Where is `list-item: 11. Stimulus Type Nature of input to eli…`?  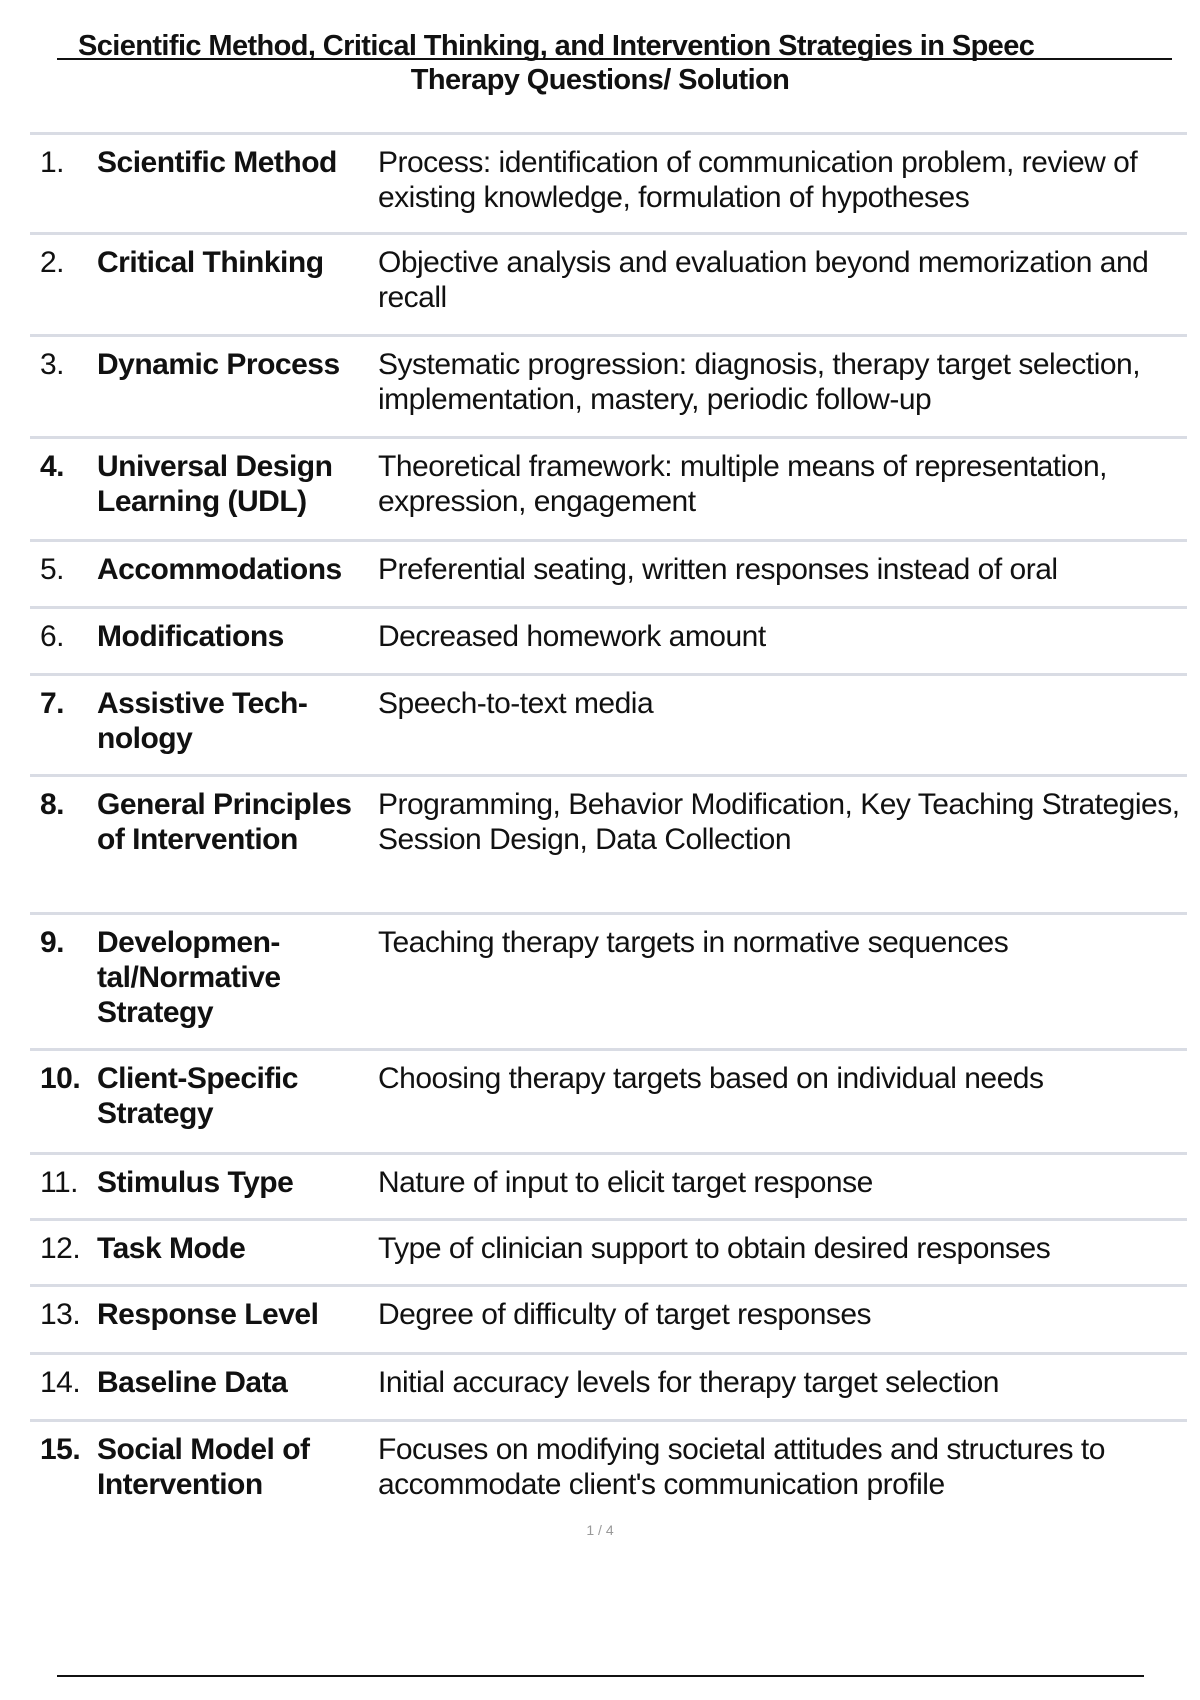 list-item: 11. Stimulus Type Nature of input to eli… is located at coordinates (608, 1185).